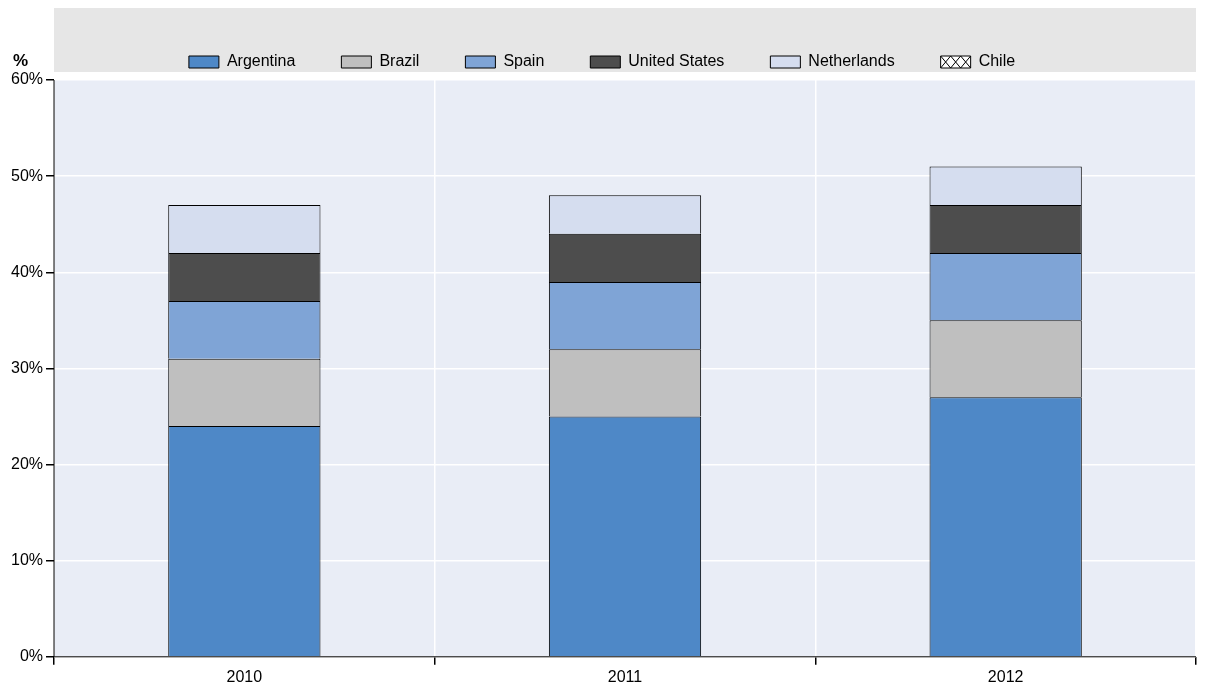 Image resolution: width=1208 pixels, height=698 pixels. What do you see at coordinates (27, 175) in the screenshot?
I see `y-tick-label: 50%` at bounding box center [27, 175].